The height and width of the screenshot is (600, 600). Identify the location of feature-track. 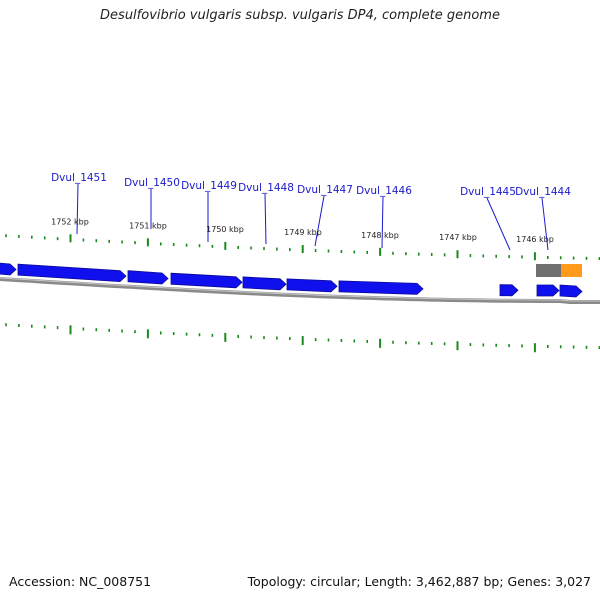
(291, 280).